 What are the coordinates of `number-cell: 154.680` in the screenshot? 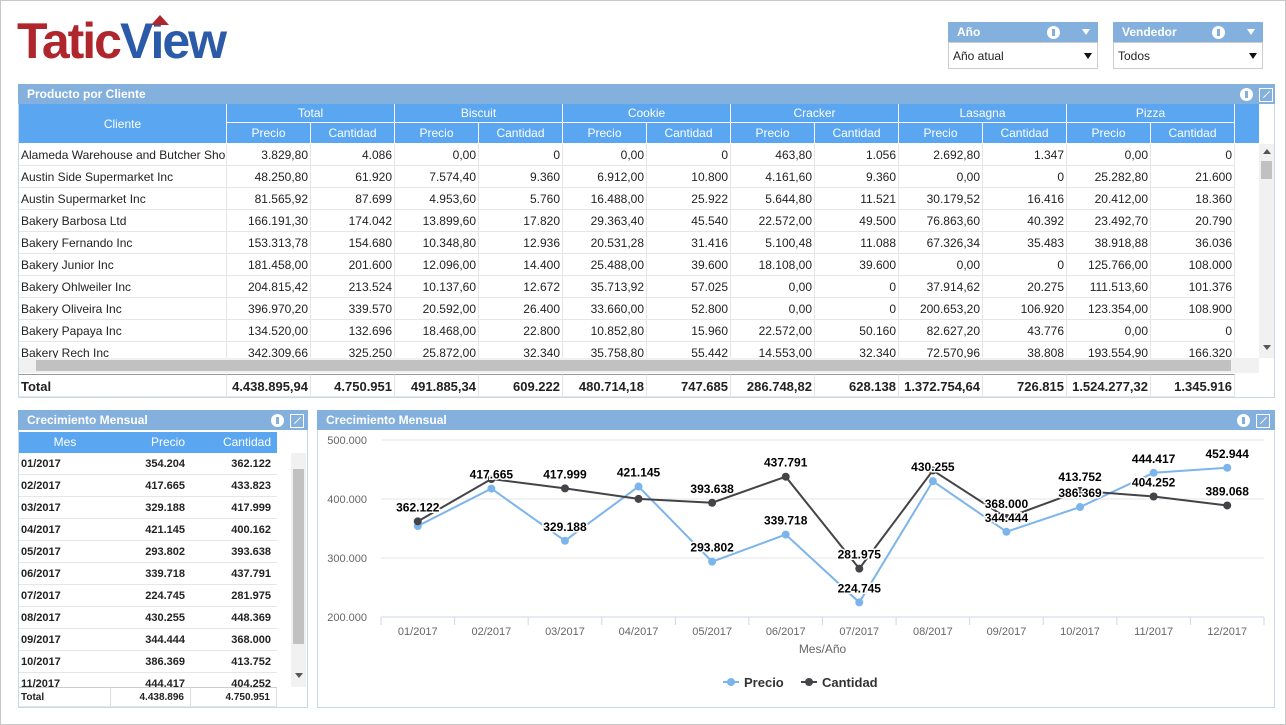 It's located at (353, 243).